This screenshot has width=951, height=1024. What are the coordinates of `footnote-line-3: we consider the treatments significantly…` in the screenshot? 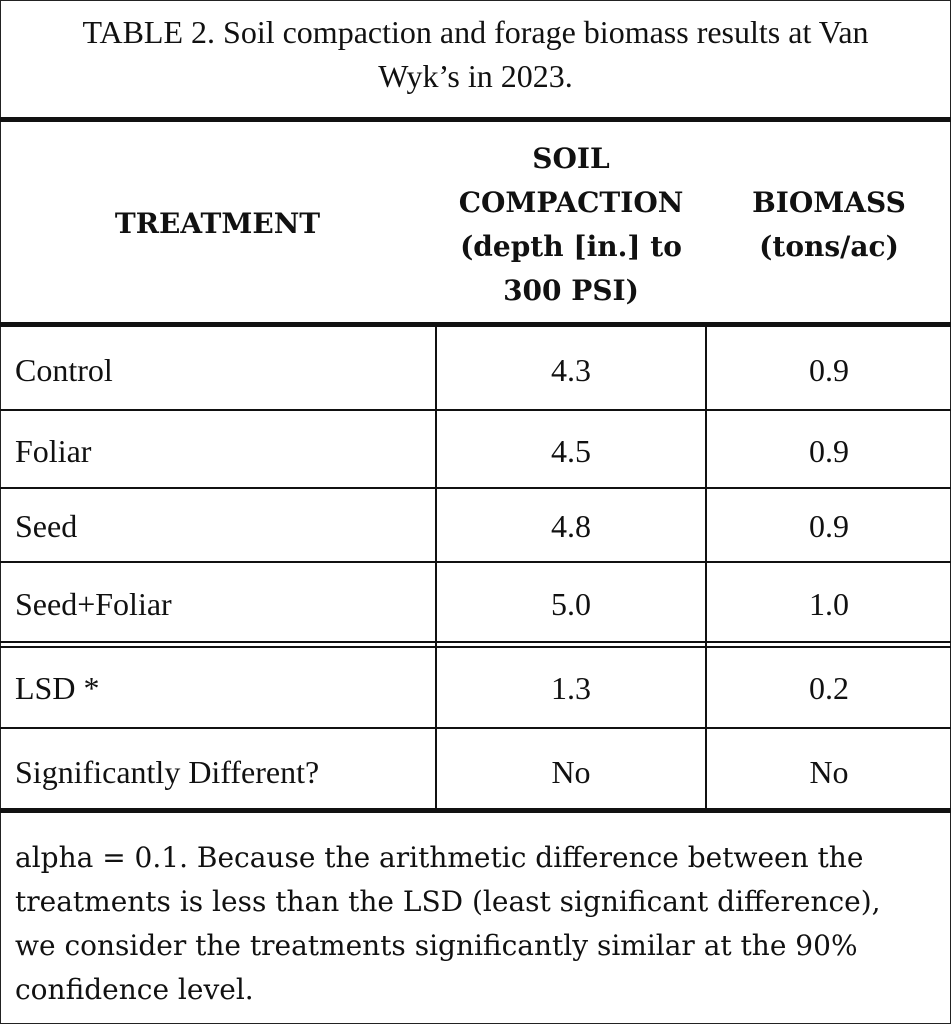 It's located at (436, 945).